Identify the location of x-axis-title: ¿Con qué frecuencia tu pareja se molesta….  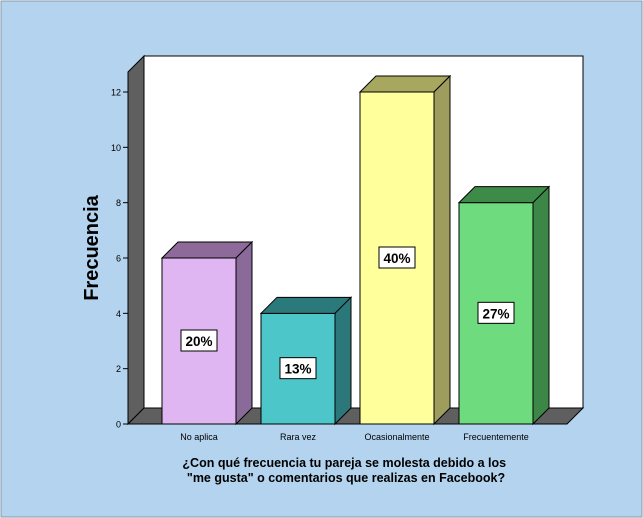
(345, 470).